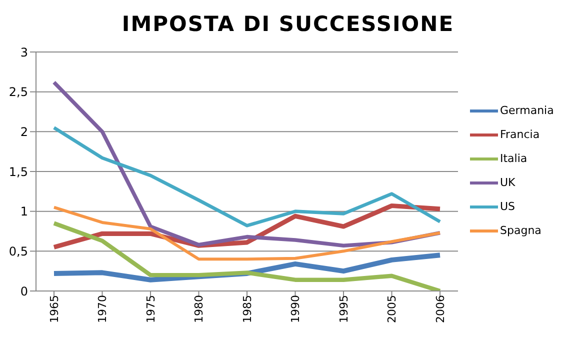  Describe the element at coordinates (24, 211) in the screenshot. I see `y-tick-label: 1` at that location.